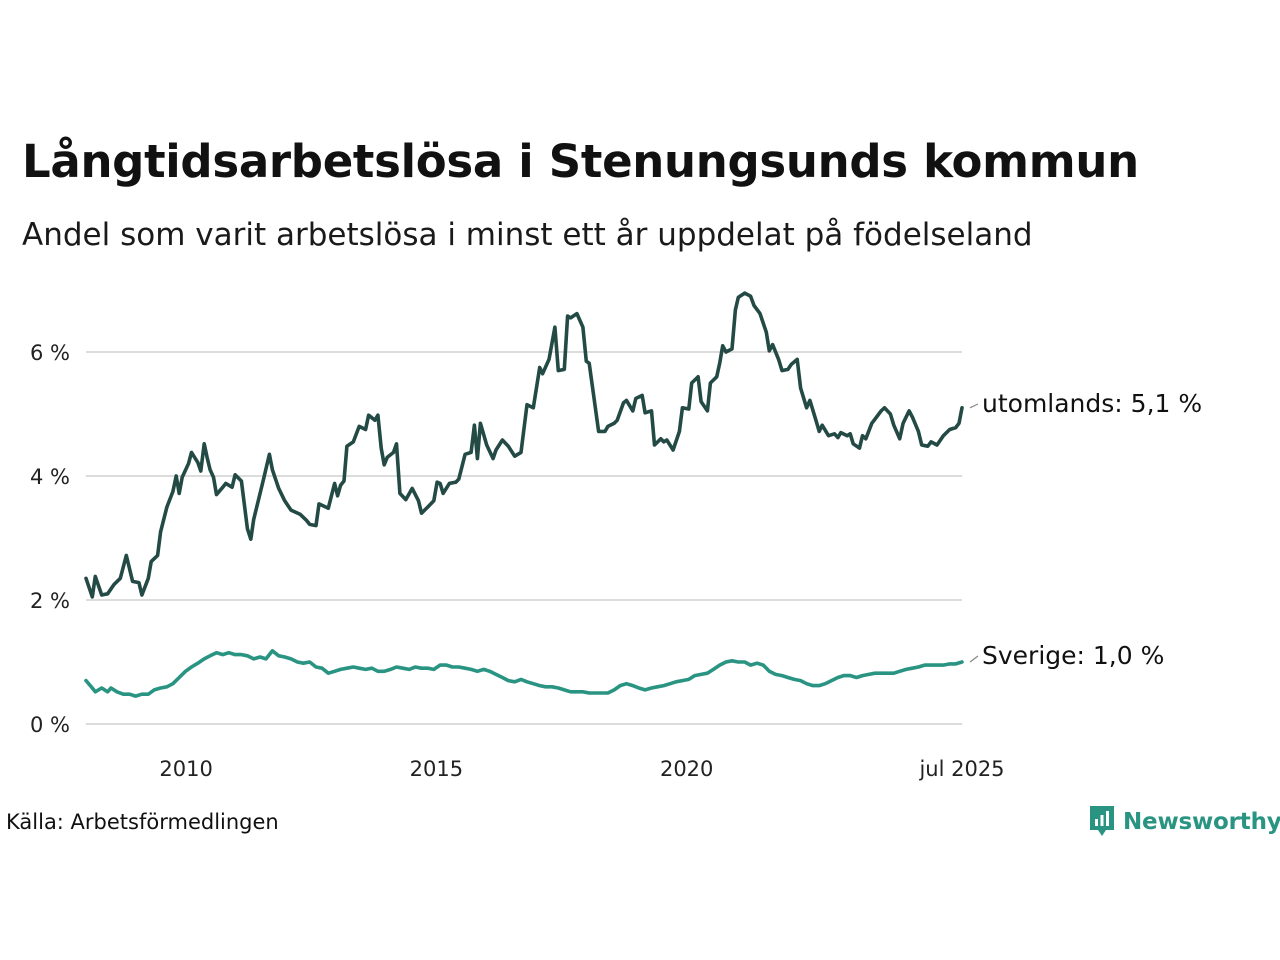 This screenshot has width=1280, height=960. I want to click on x-tick-label: 2020, so click(686, 769).